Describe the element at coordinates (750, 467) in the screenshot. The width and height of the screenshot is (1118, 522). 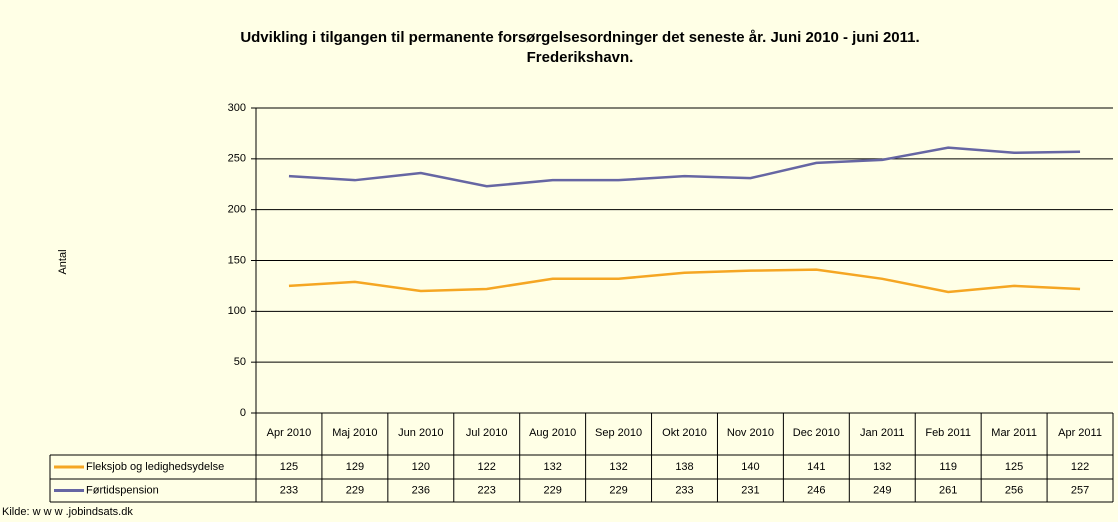
I see `table-value: 140` at that location.